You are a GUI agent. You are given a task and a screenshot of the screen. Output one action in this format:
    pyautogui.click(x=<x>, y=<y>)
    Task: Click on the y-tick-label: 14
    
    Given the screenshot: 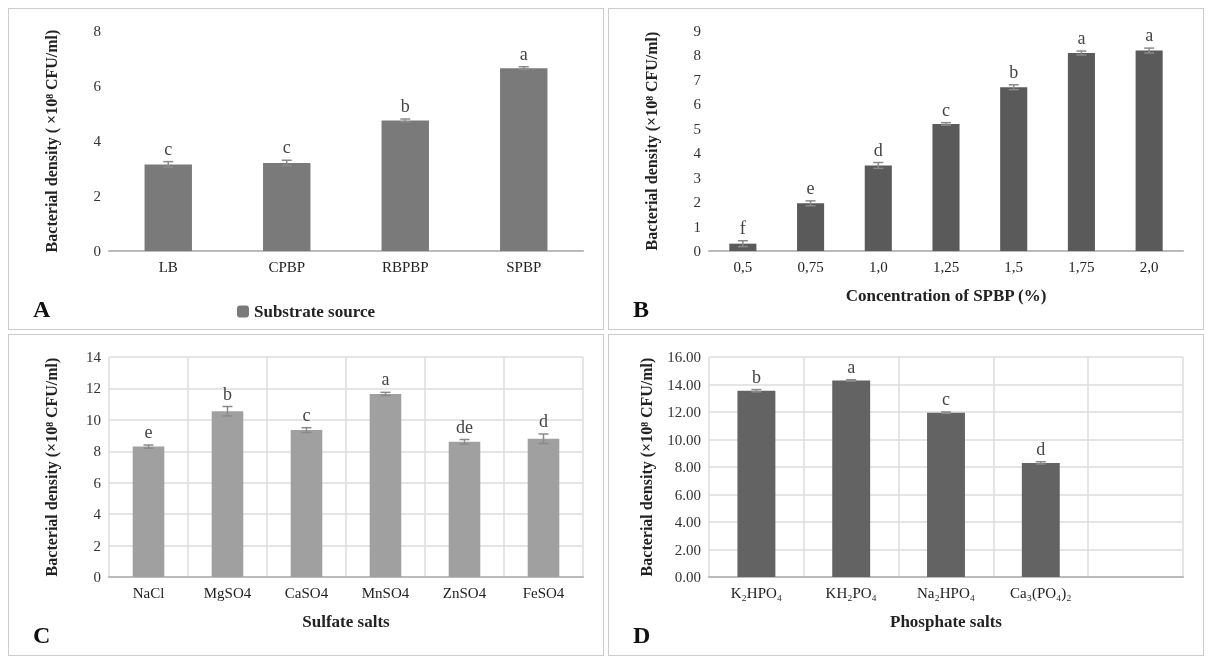 What is the action you would take?
    pyautogui.click(x=94, y=357)
    